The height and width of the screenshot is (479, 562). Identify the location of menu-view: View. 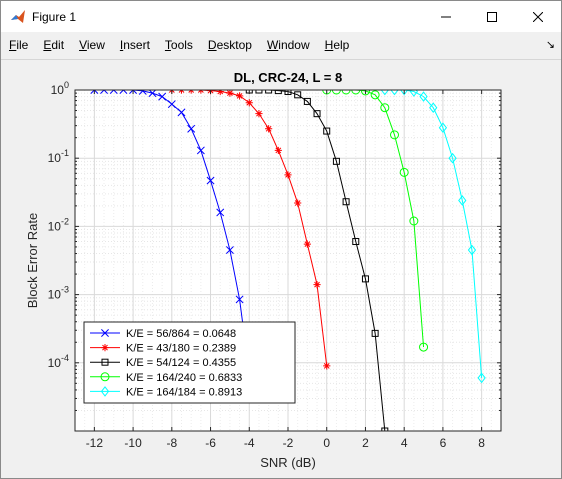
(91, 45).